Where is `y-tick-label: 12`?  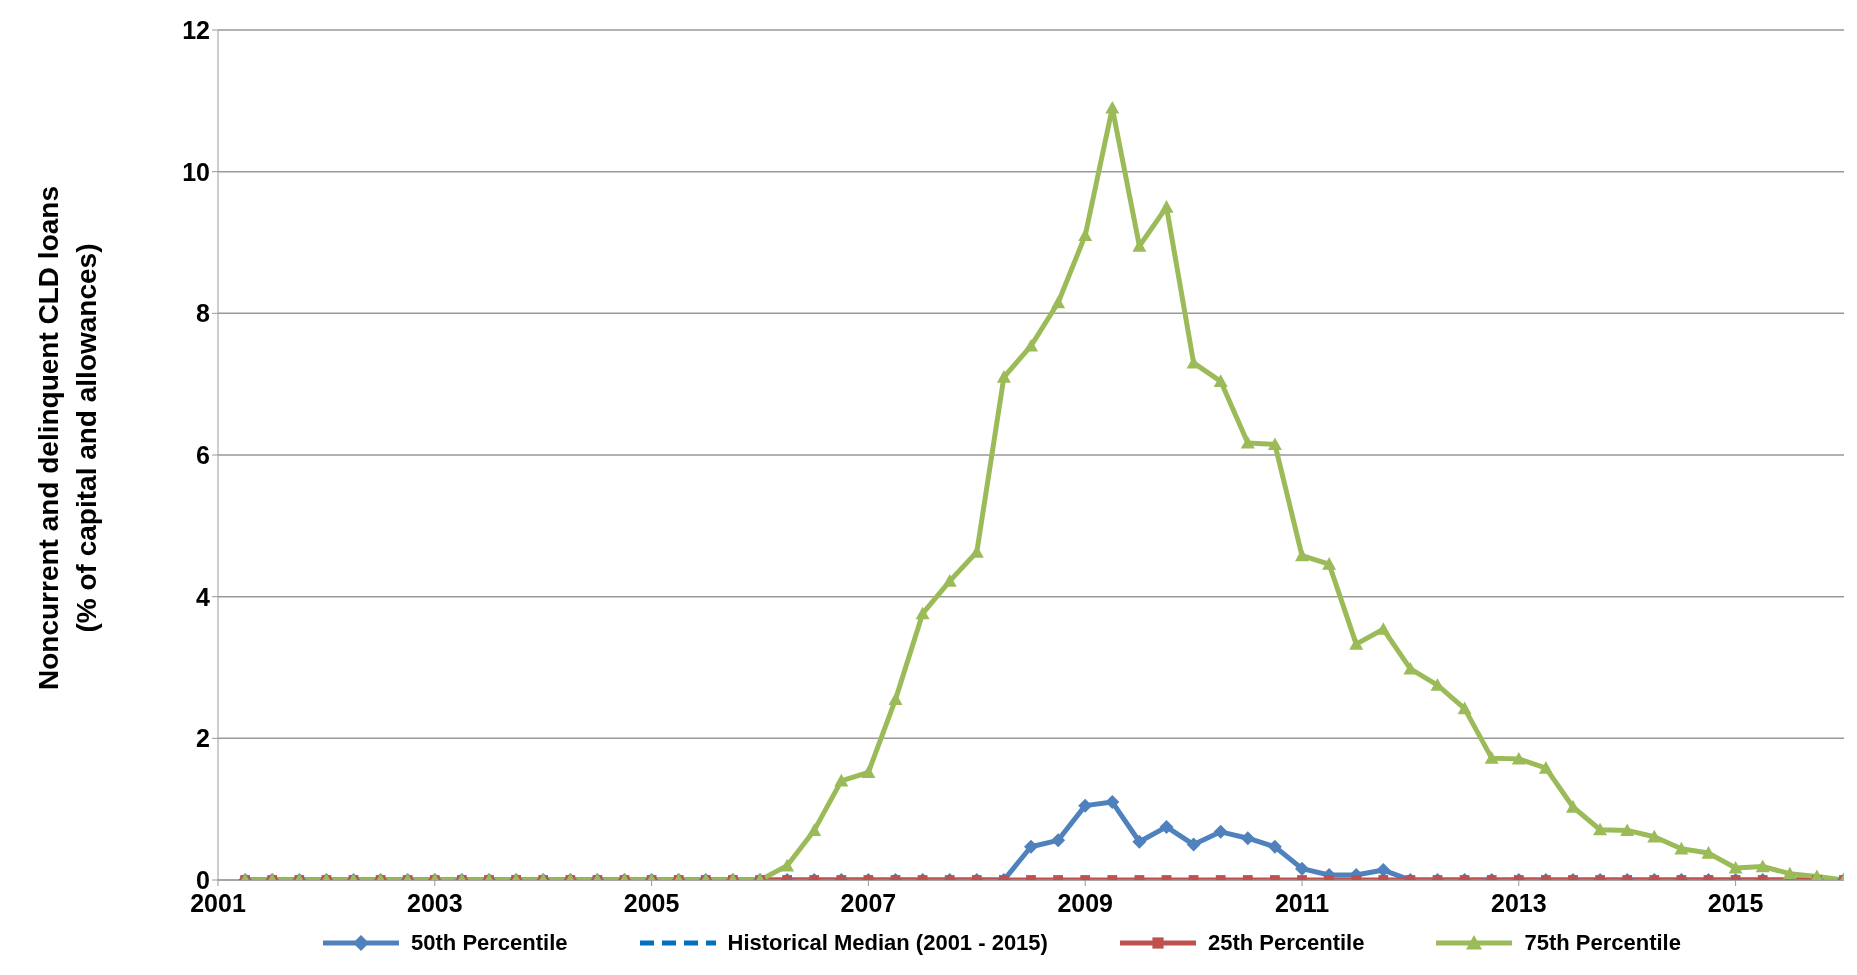 y-tick-label: 12 is located at coordinates (196, 29).